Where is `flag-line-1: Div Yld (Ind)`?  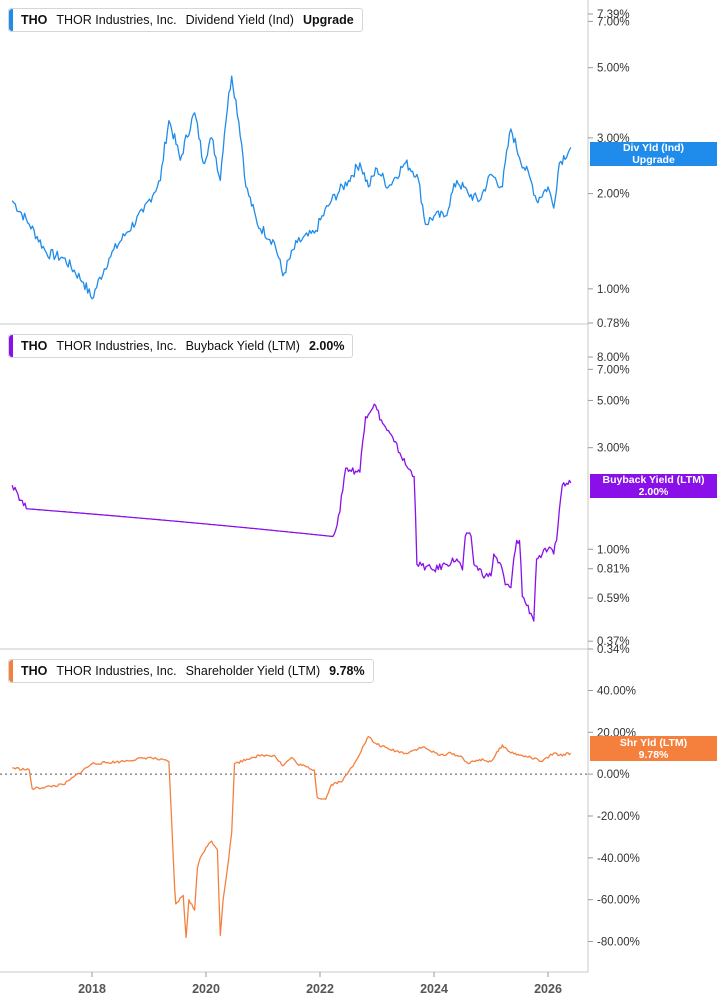
flag-line-1: Div Yld (Ind) is located at coordinates (653, 148).